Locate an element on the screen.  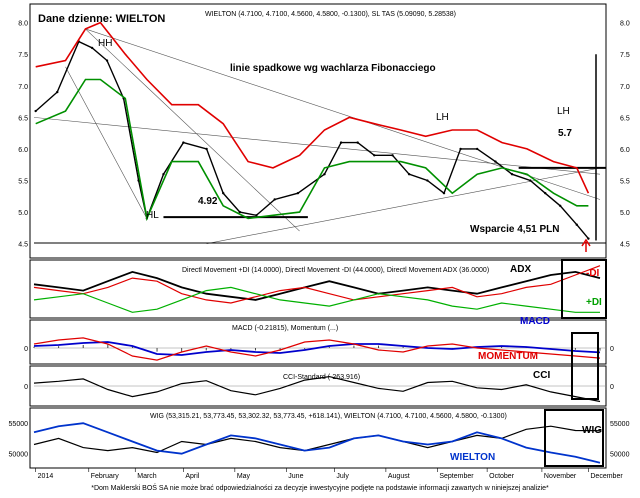
price-y-tick-right: 5.5 is located at coordinates (625, 182).